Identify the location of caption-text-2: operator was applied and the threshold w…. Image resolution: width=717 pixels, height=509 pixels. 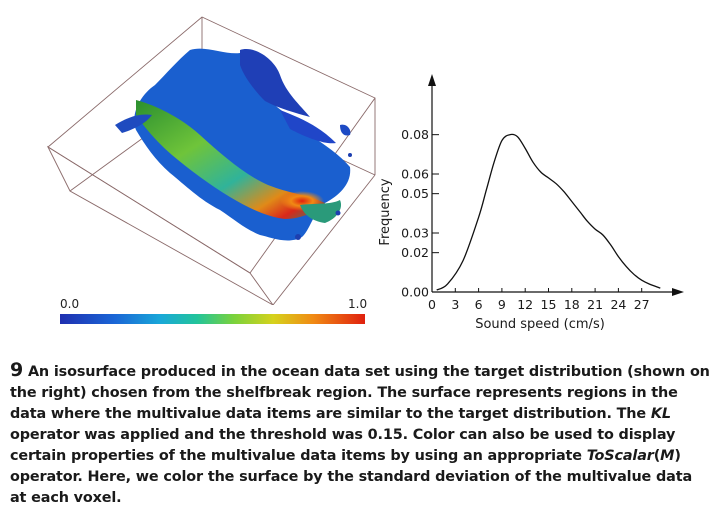
(343, 445).